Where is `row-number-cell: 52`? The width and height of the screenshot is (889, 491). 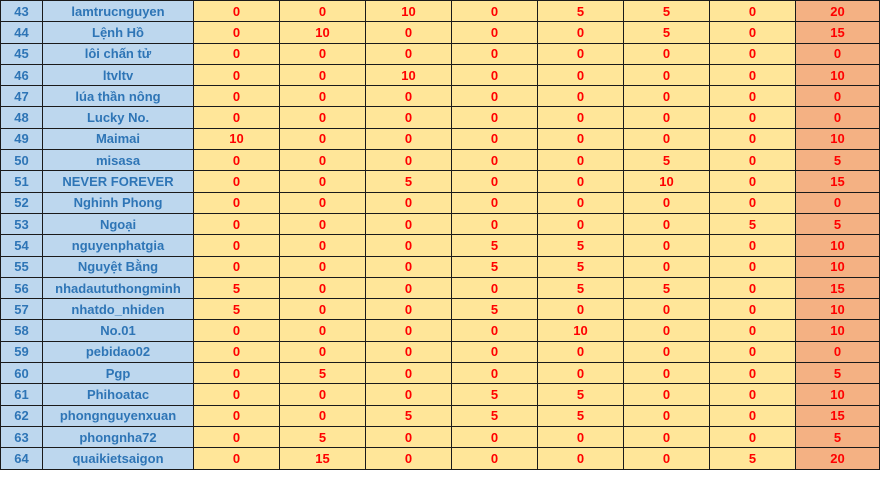 row-number-cell: 52 is located at coordinates (21, 202).